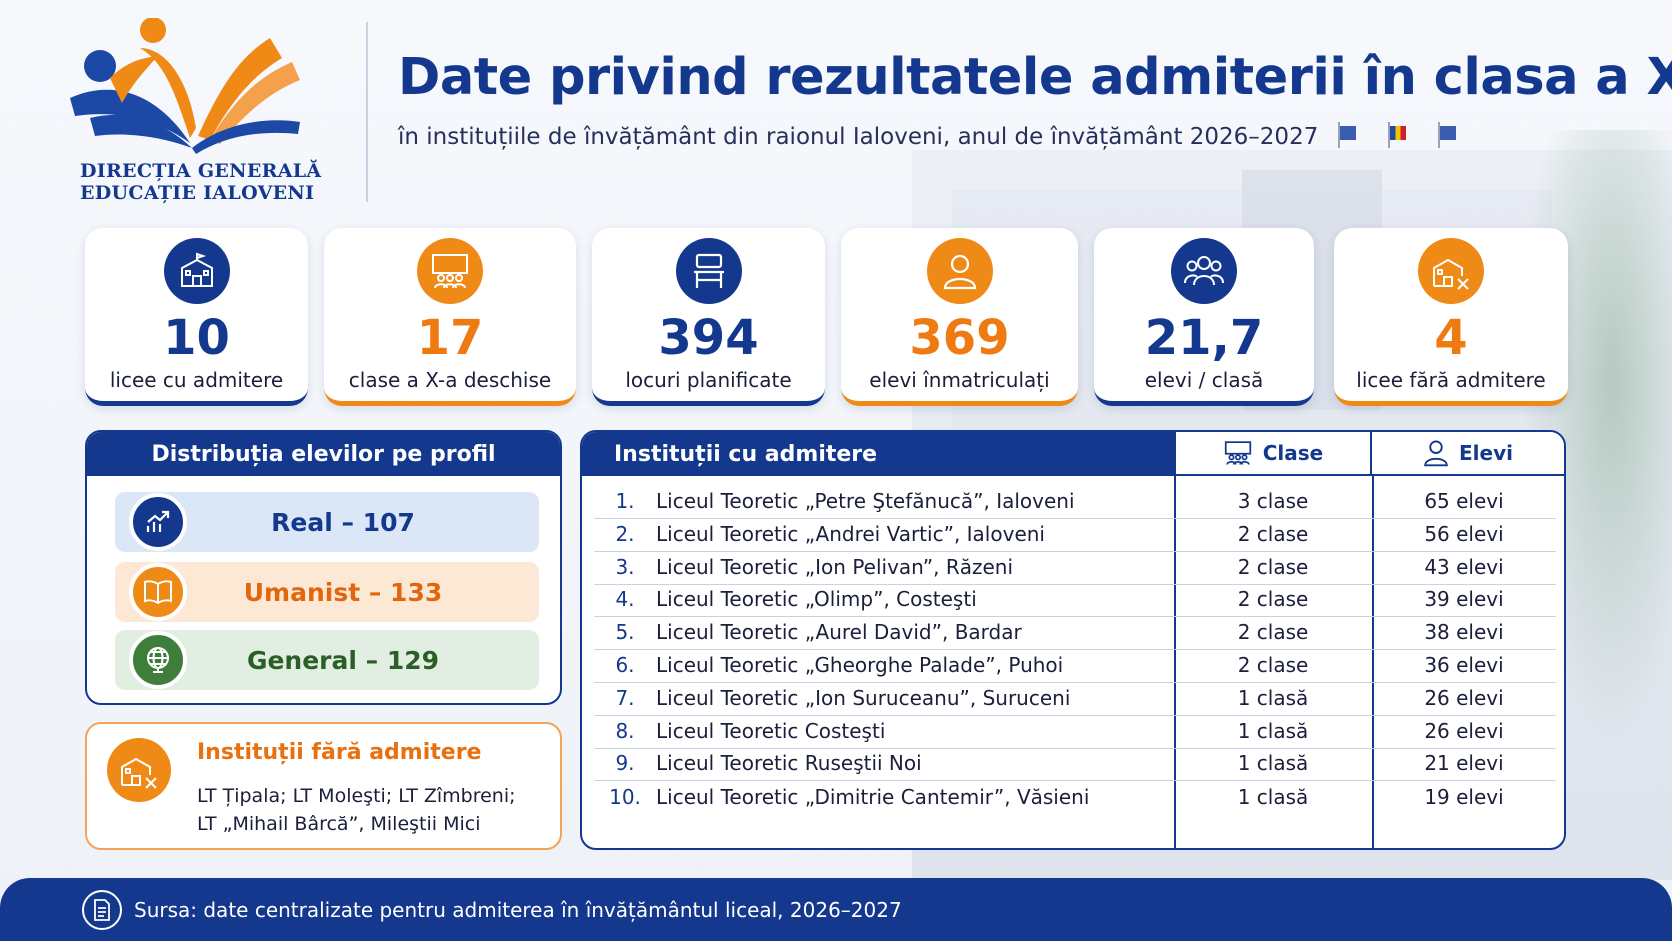 Image resolution: width=1672 pixels, height=941 pixels. What do you see at coordinates (1464, 632) in the screenshot?
I see `students-count: 38 elevi` at bounding box center [1464, 632].